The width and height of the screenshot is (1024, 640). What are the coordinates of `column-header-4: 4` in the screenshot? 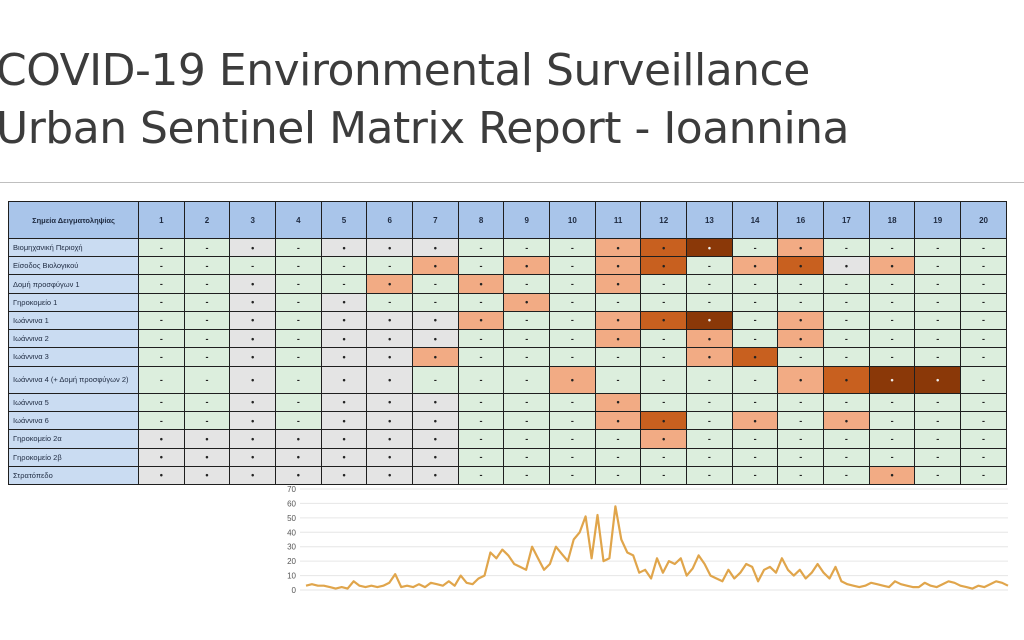 It's located at (298, 220).